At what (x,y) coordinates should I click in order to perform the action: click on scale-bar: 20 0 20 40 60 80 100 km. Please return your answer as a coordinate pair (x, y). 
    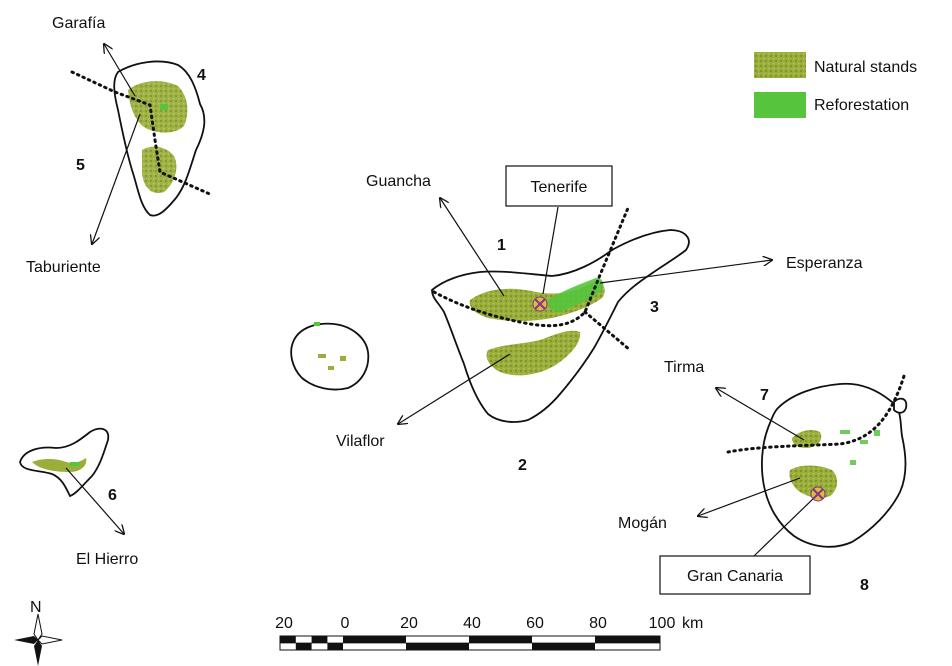
    Looking at the image, I should click on (489, 633).